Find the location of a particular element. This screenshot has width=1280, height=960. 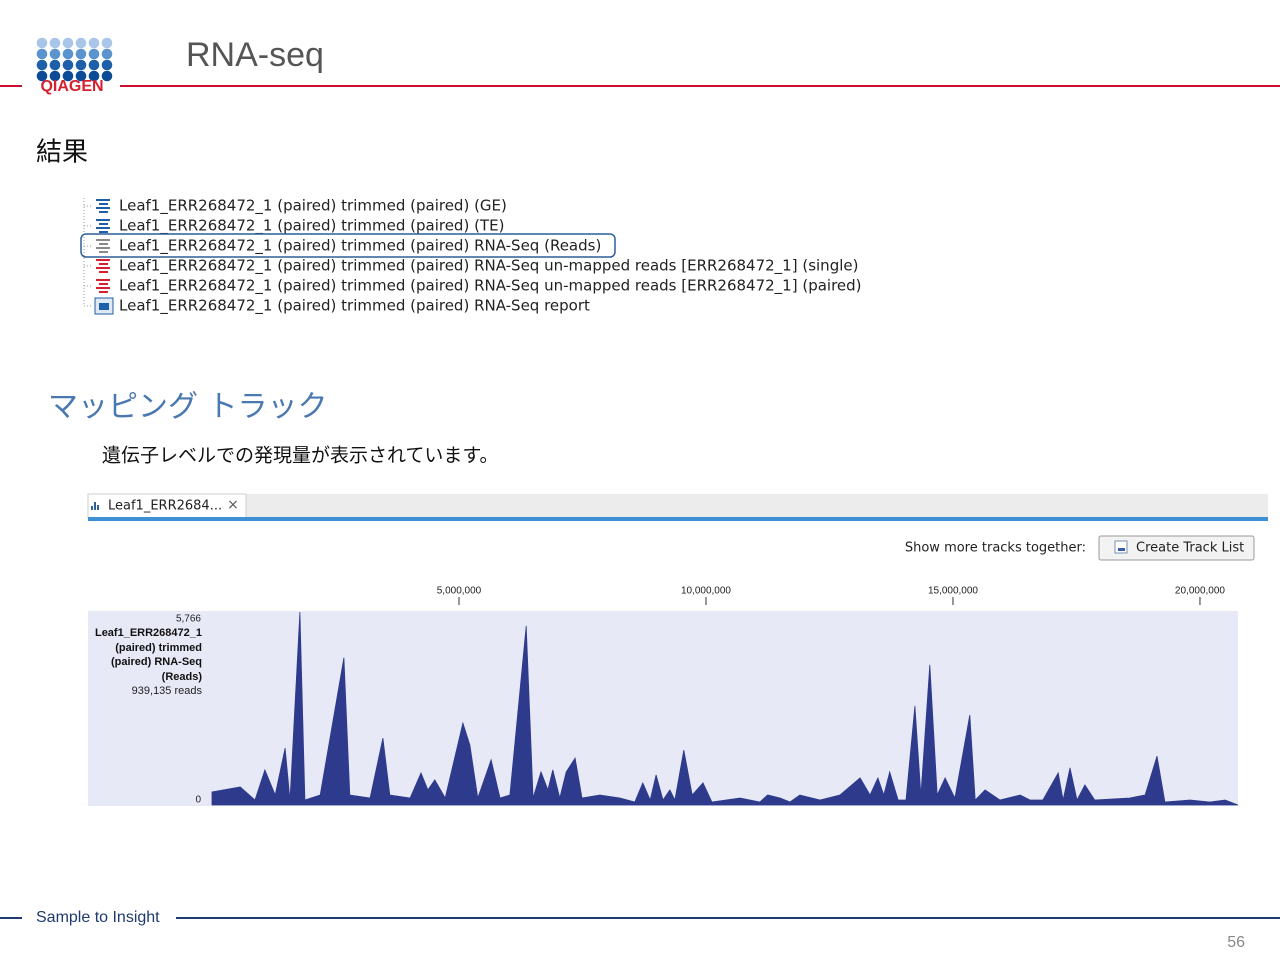

section-heading: 結果 is located at coordinates (62, 153).